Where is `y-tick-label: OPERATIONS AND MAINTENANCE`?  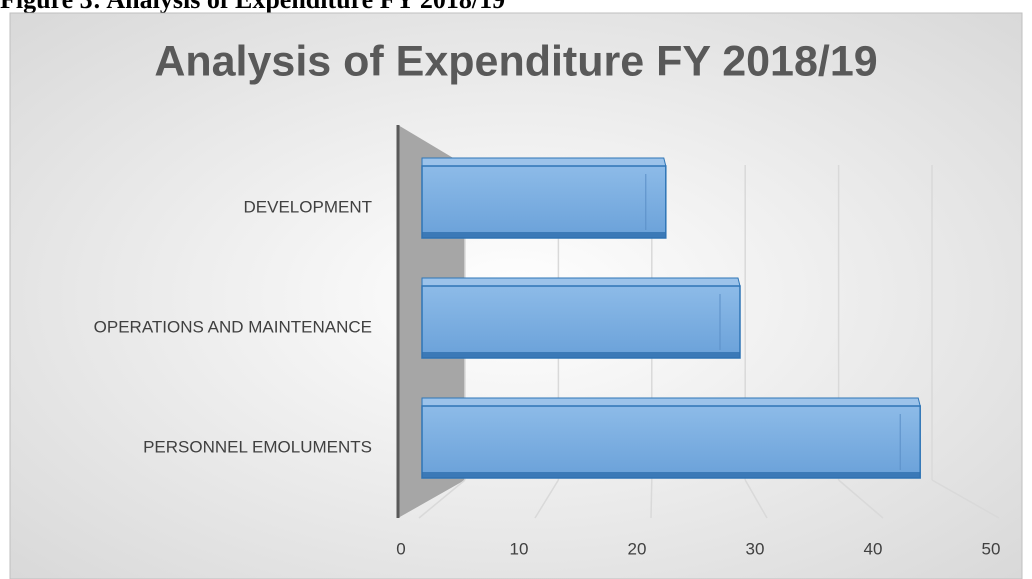
y-tick-label: OPERATIONS AND MAINTENANCE is located at coordinates (233, 326).